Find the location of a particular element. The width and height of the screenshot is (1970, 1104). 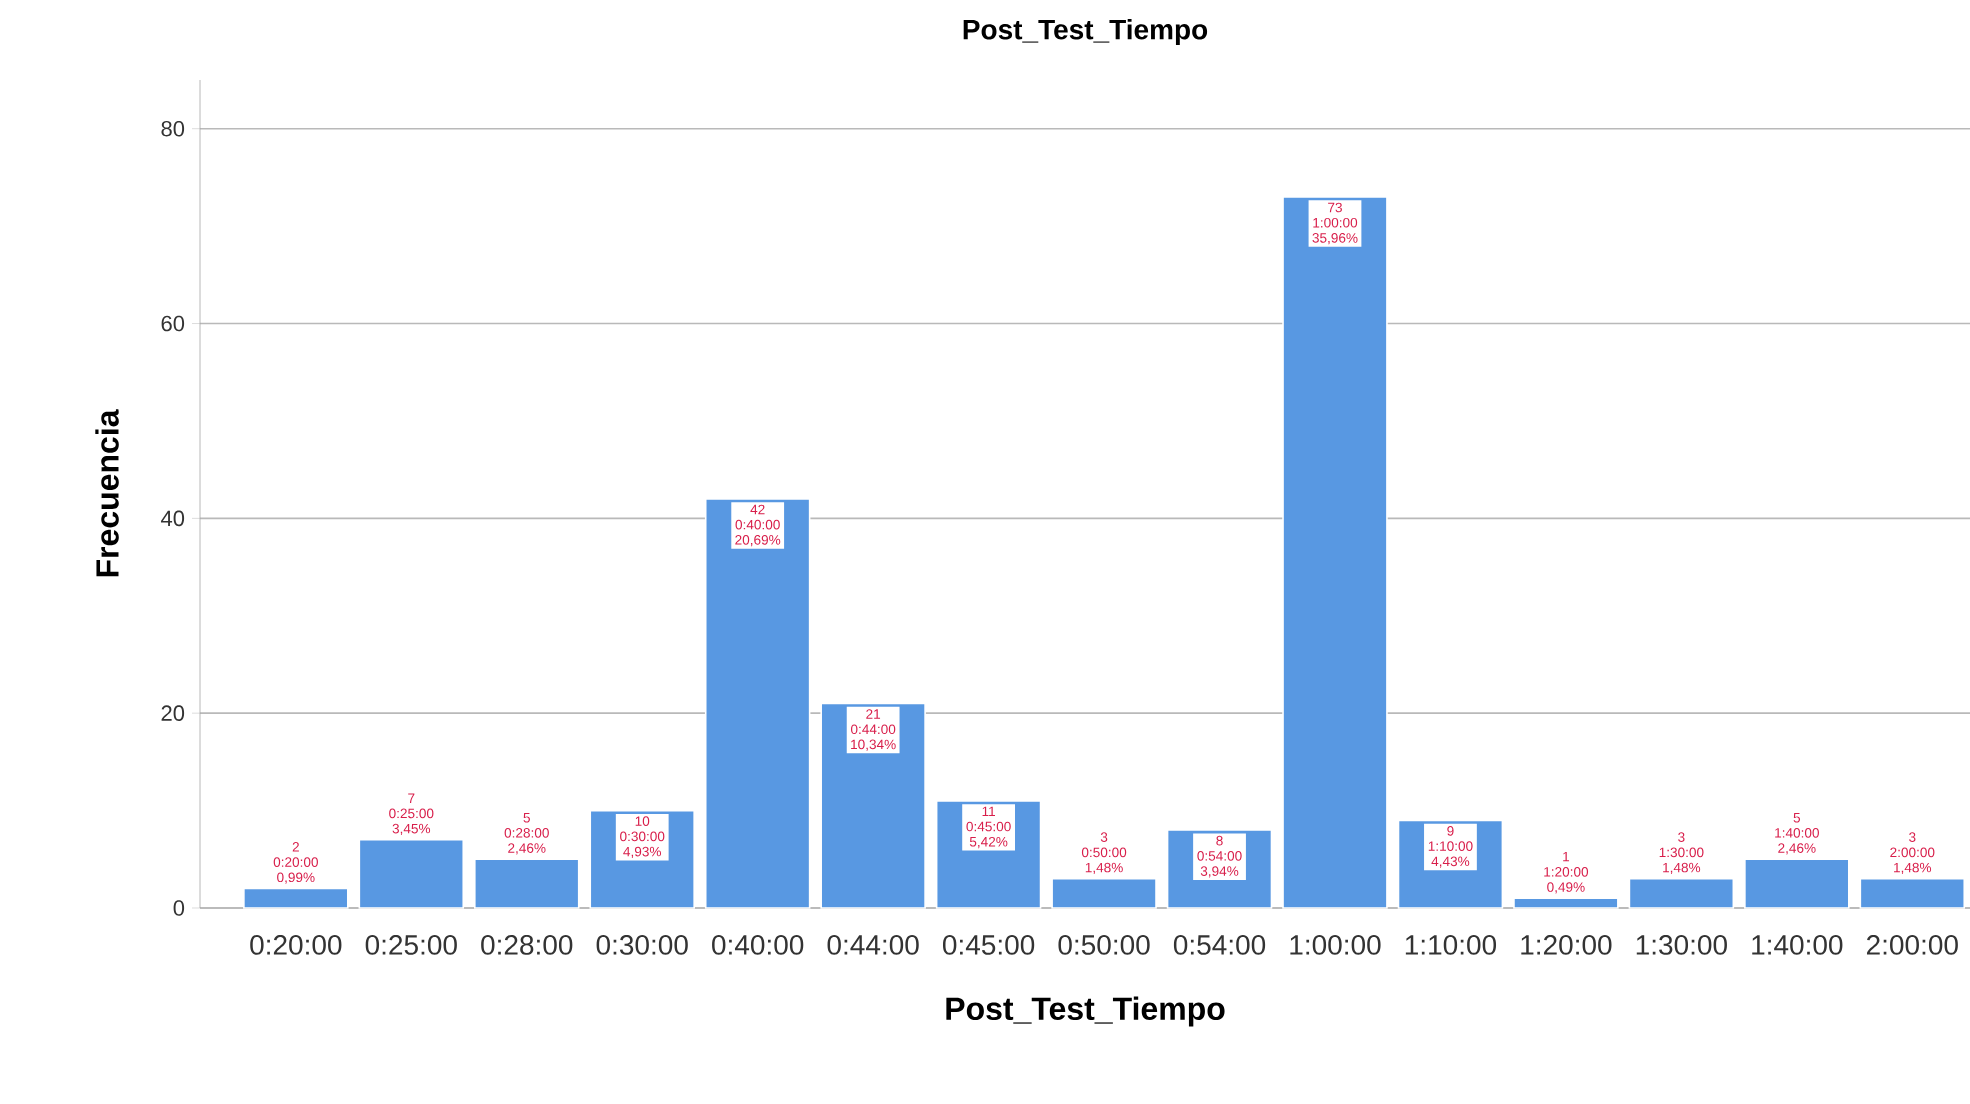

y-axis-title: Frecuencia is located at coordinates (107, 493).